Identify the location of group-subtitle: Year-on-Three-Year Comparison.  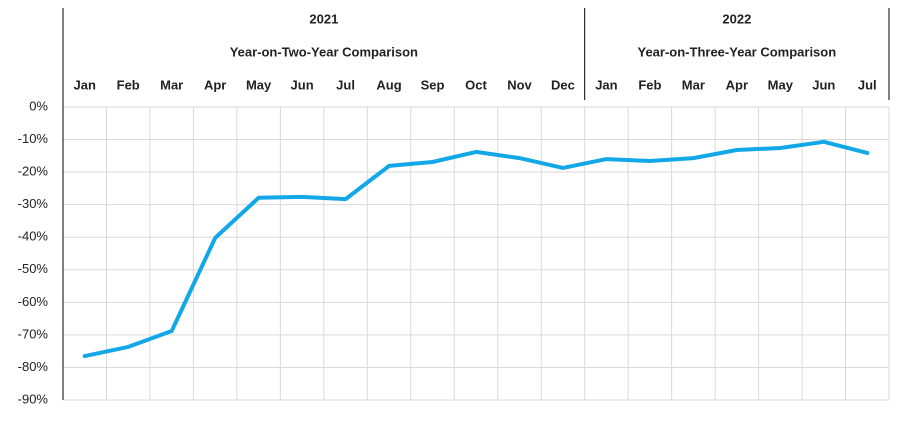
(737, 51).